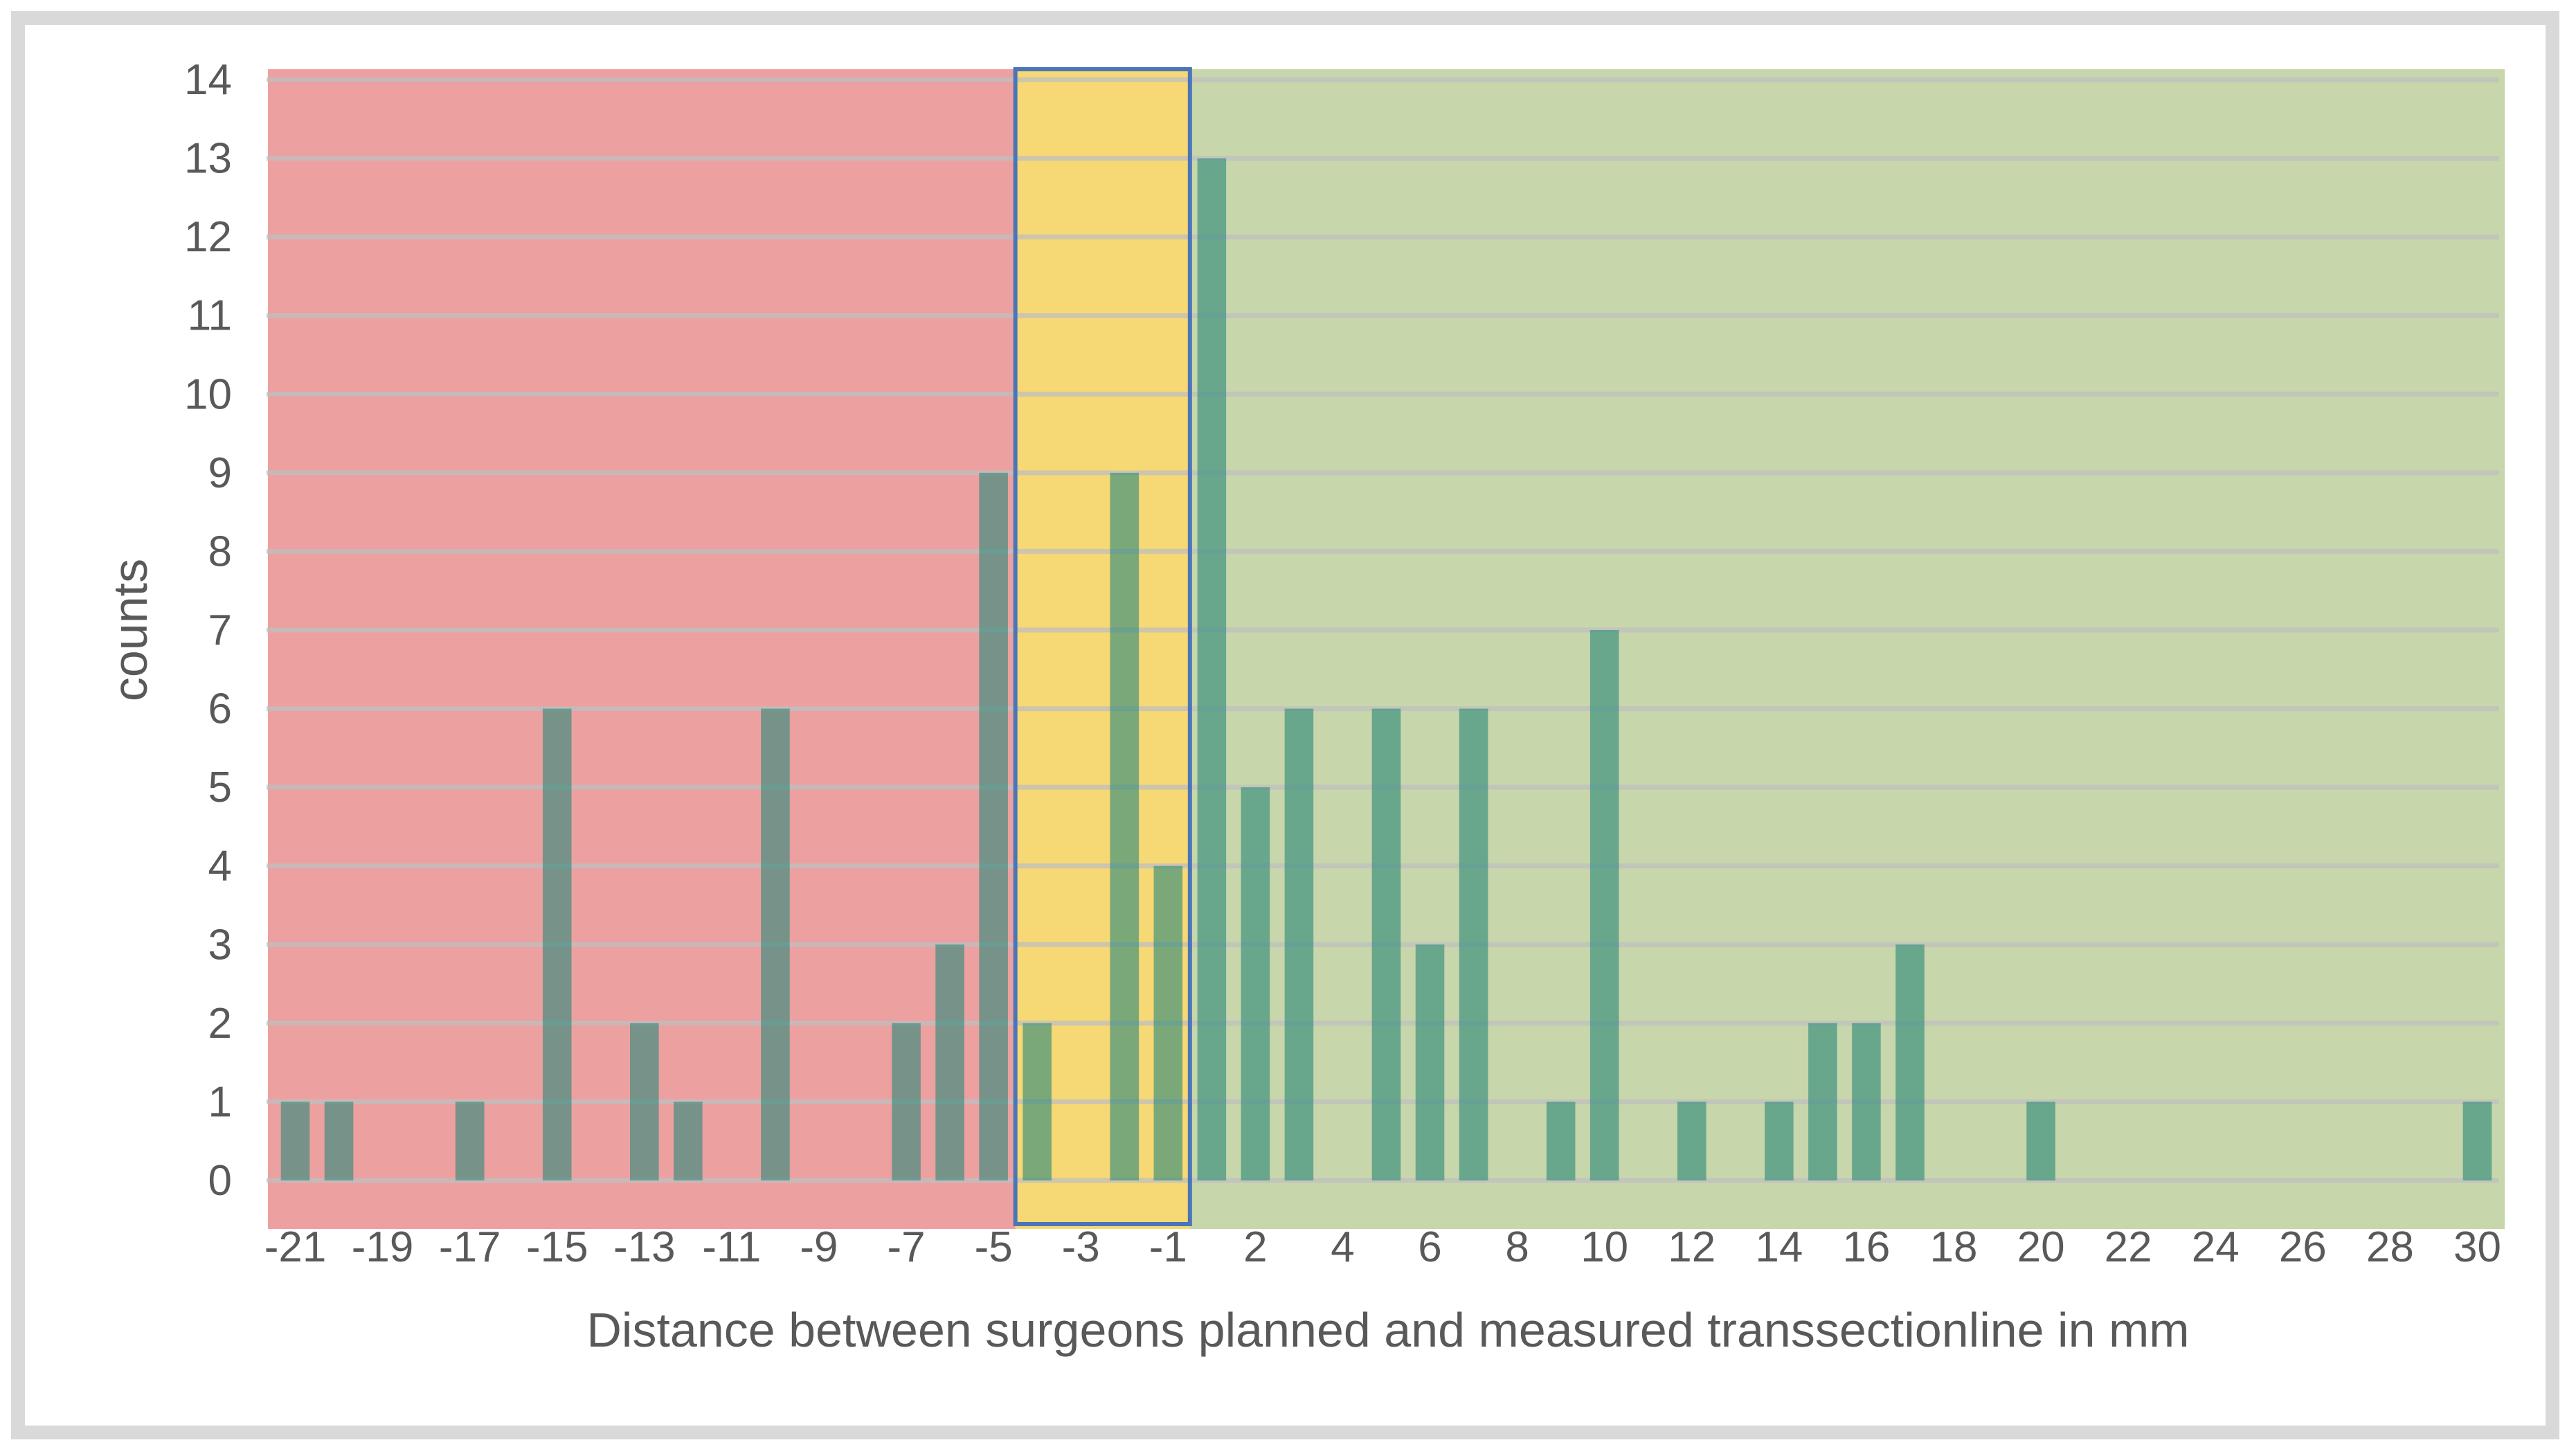 The height and width of the screenshot is (1456, 2576). I want to click on x-tick-label: 2, so click(1255, 1247).